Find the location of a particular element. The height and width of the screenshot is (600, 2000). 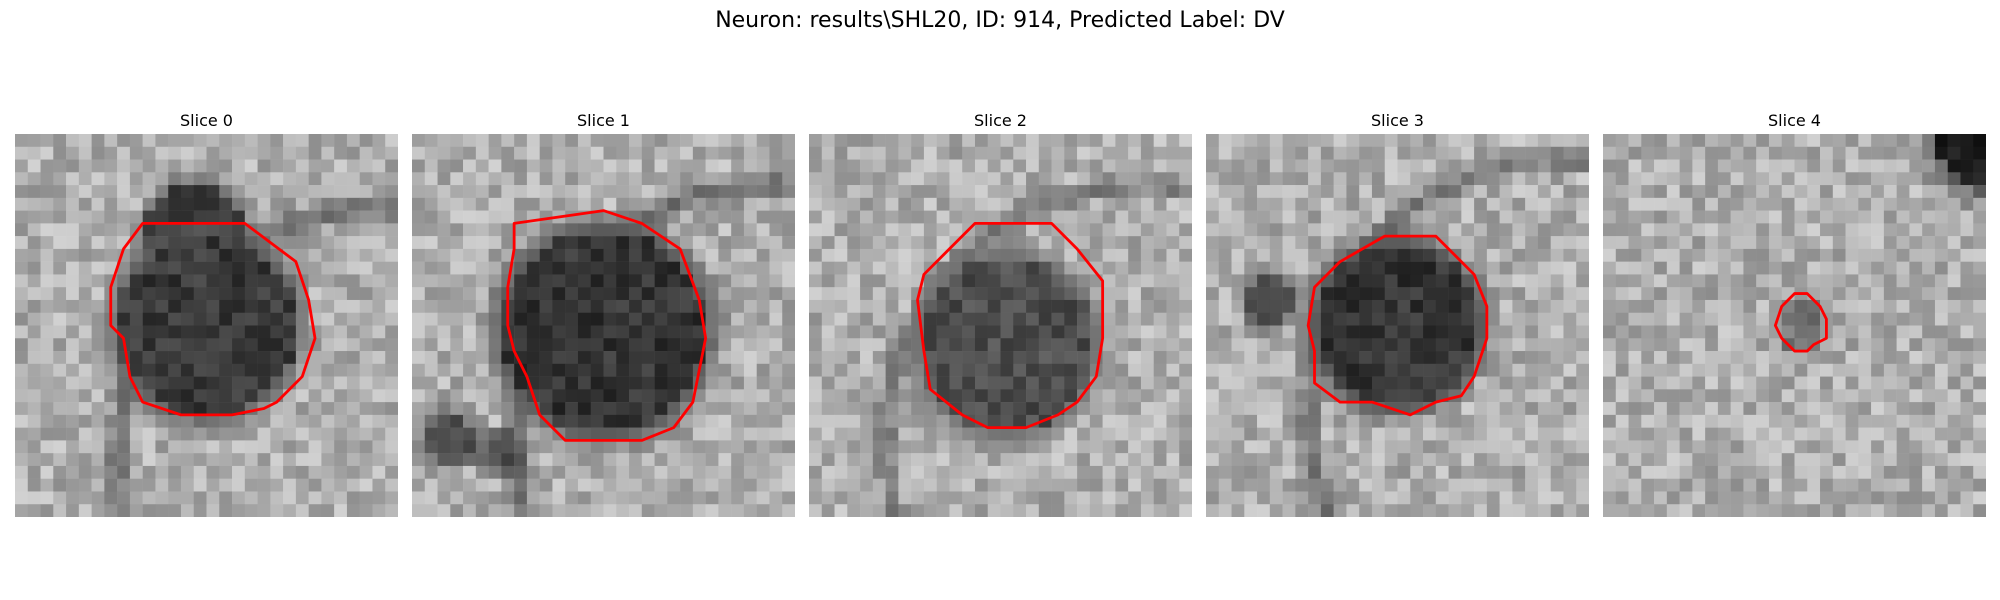

slice-panel-4: Slice 4 is located at coordinates (1794, 312).